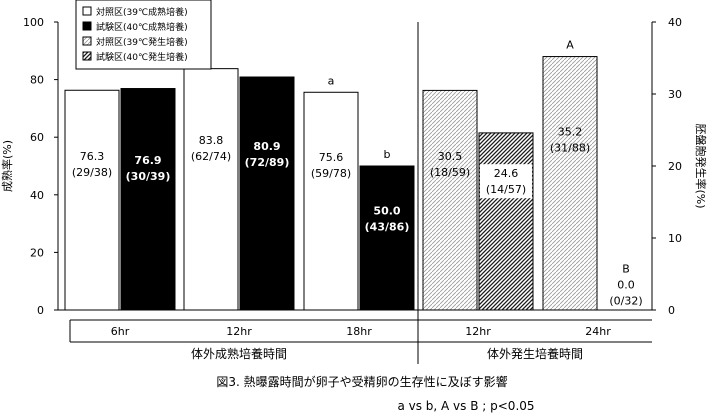 This screenshot has width=707, height=415. What do you see at coordinates (331, 157) in the screenshot?
I see `value-label: 75.6` at bounding box center [331, 157].